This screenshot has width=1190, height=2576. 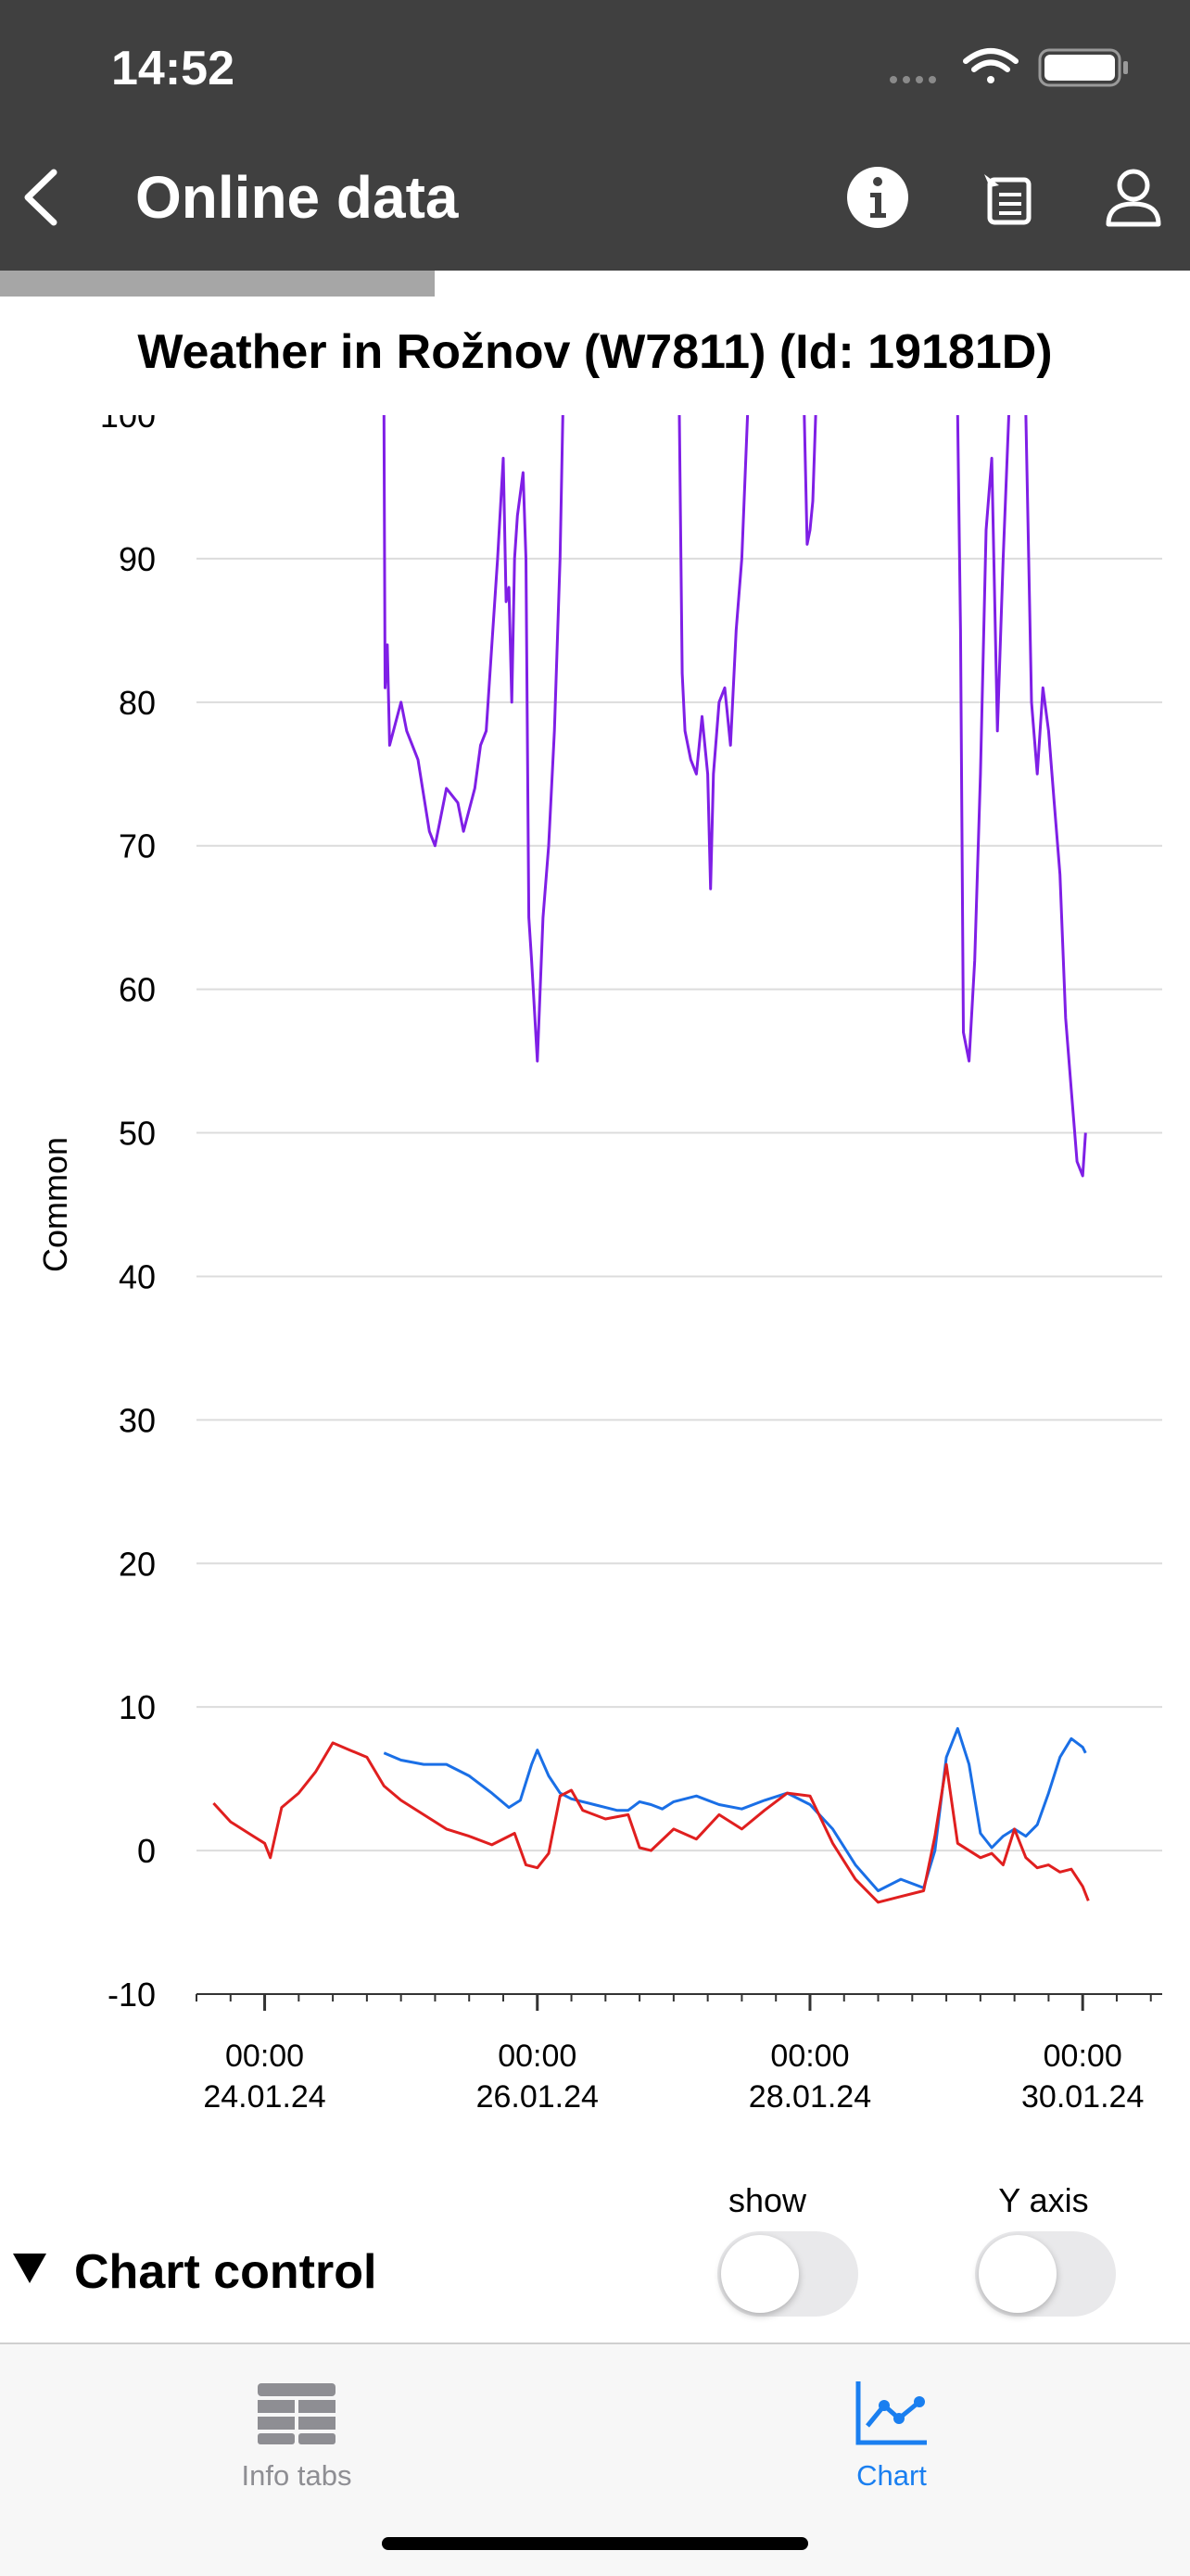 I want to click on disclosure-triangle-icon, so click(x=29, y=2268).